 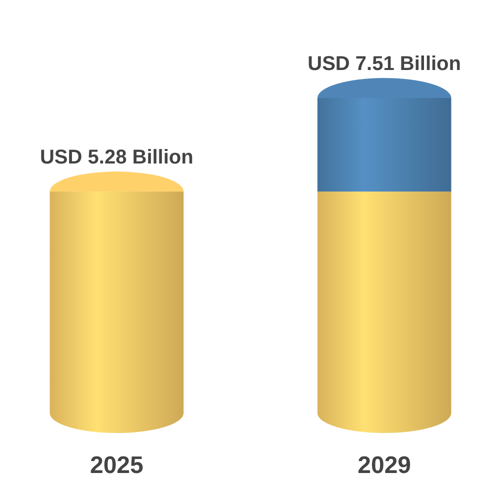 What do you see at coordinates (117, 465) in the screenshot?
I see `x-tick-label: 2025` at bounding box center [117, 465].